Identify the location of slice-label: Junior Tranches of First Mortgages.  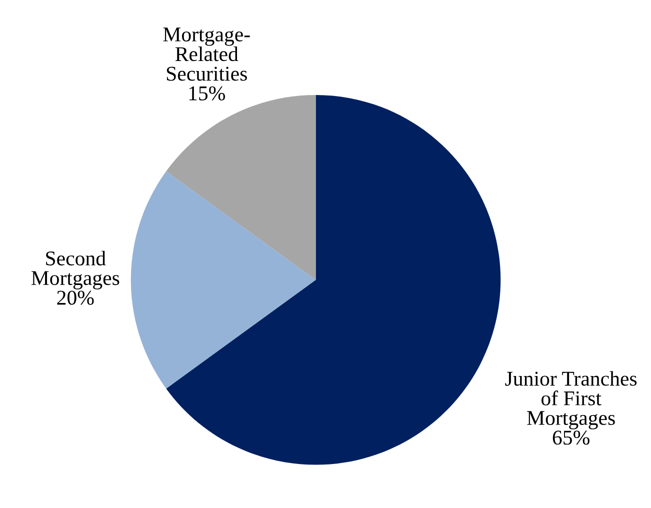
(571, 400).